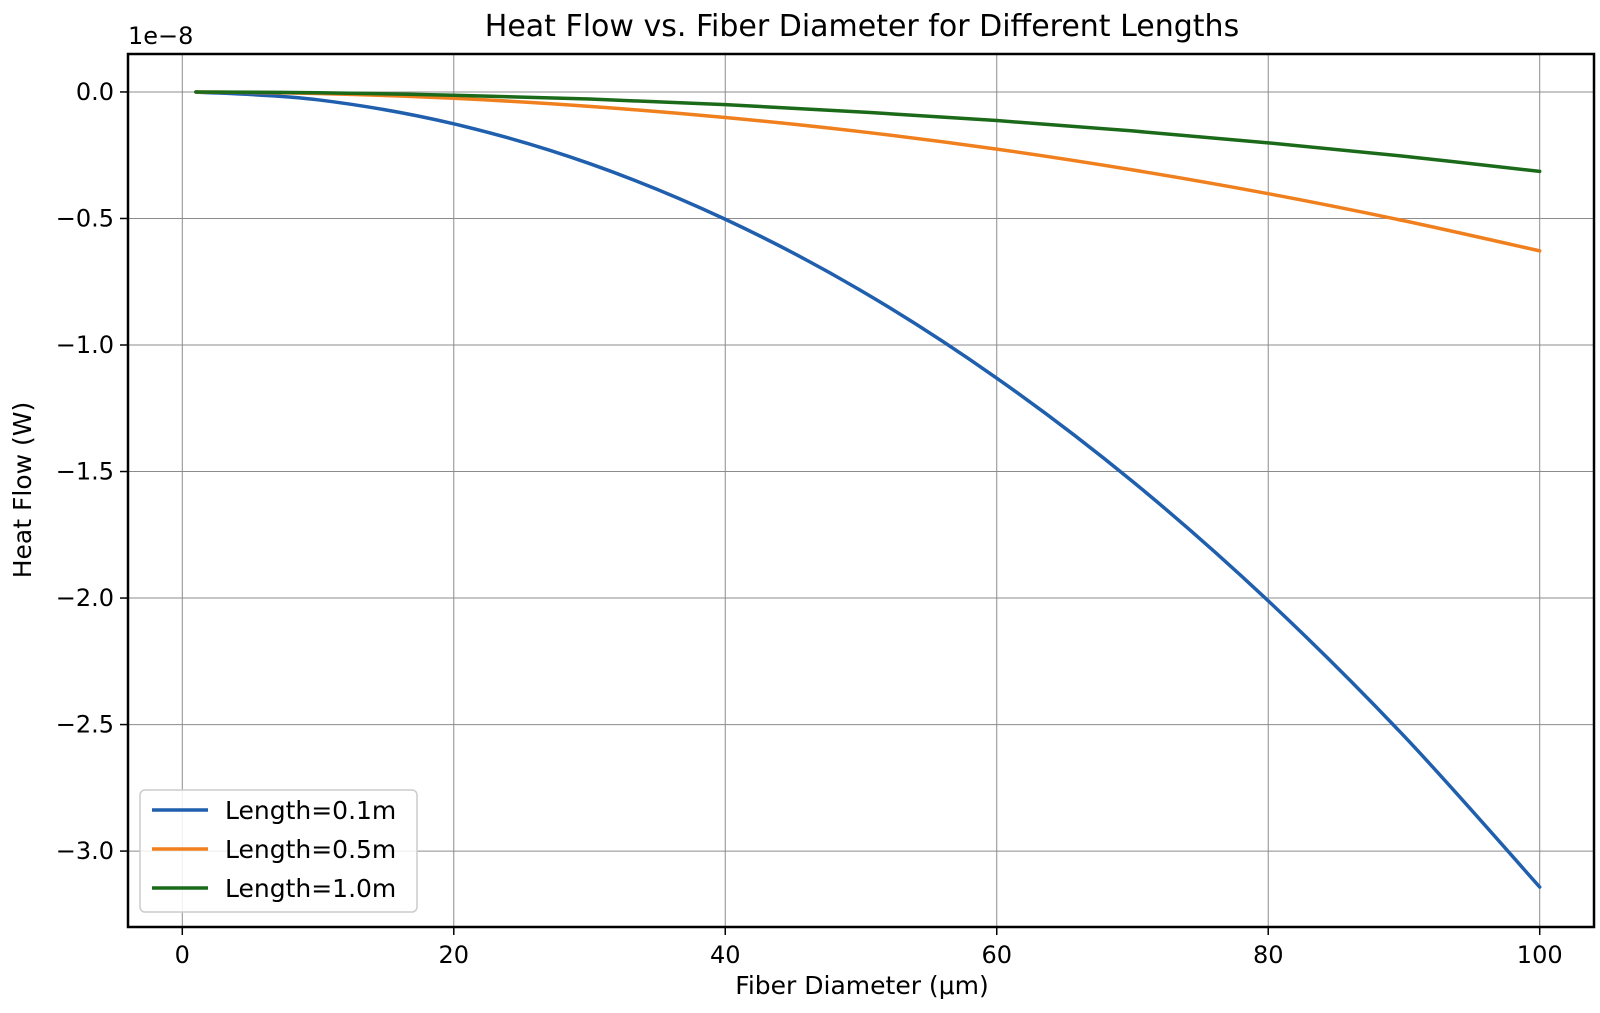 The height and width of the screenshot is (1013, 1600). Describe the element at coordinates (1268, 955) in the screenshot. I see `x-tick-label-4: 80` at that location.